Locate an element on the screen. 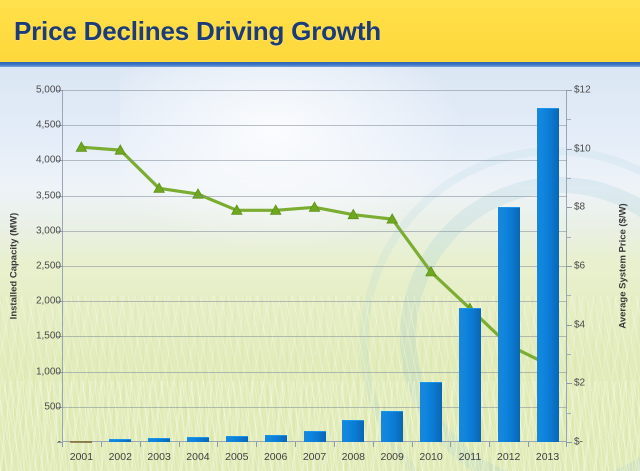  left-axis-tick-label: 500 is located at coordinates (52, 407).